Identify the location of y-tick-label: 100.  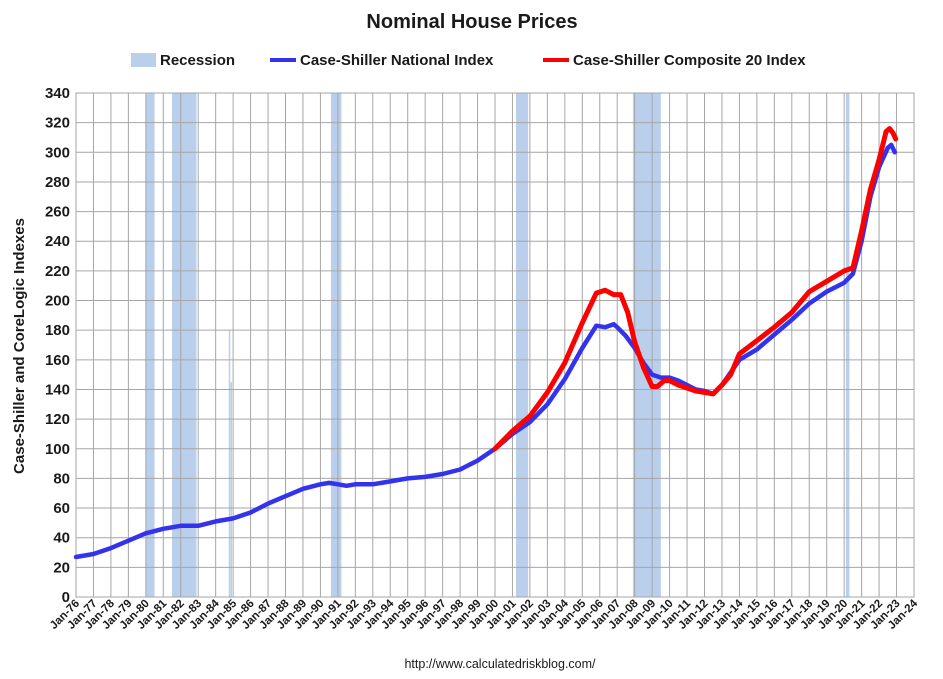
(57, 449).